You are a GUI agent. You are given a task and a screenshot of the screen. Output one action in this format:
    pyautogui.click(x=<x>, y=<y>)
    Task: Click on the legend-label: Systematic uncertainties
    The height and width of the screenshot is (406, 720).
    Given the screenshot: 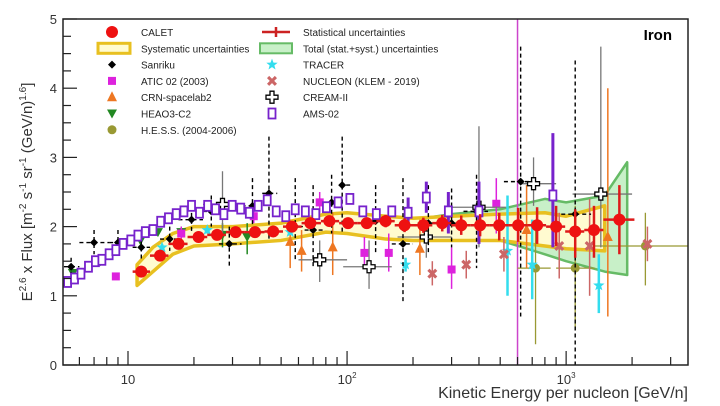 What is the action you would take?
    pyautogui.click(x=195, y=49)
    